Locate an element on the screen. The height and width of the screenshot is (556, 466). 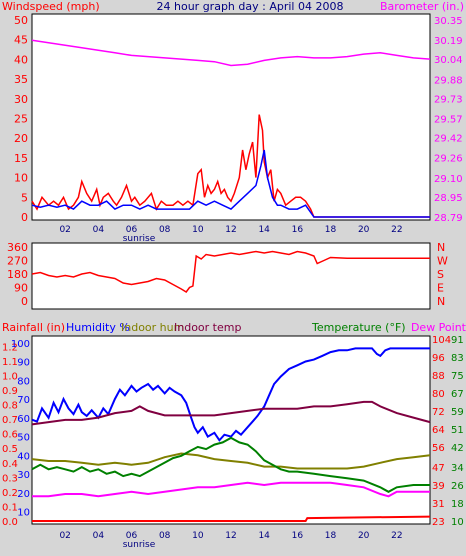
rainfall-in-line is located at coordinates (231, 518).